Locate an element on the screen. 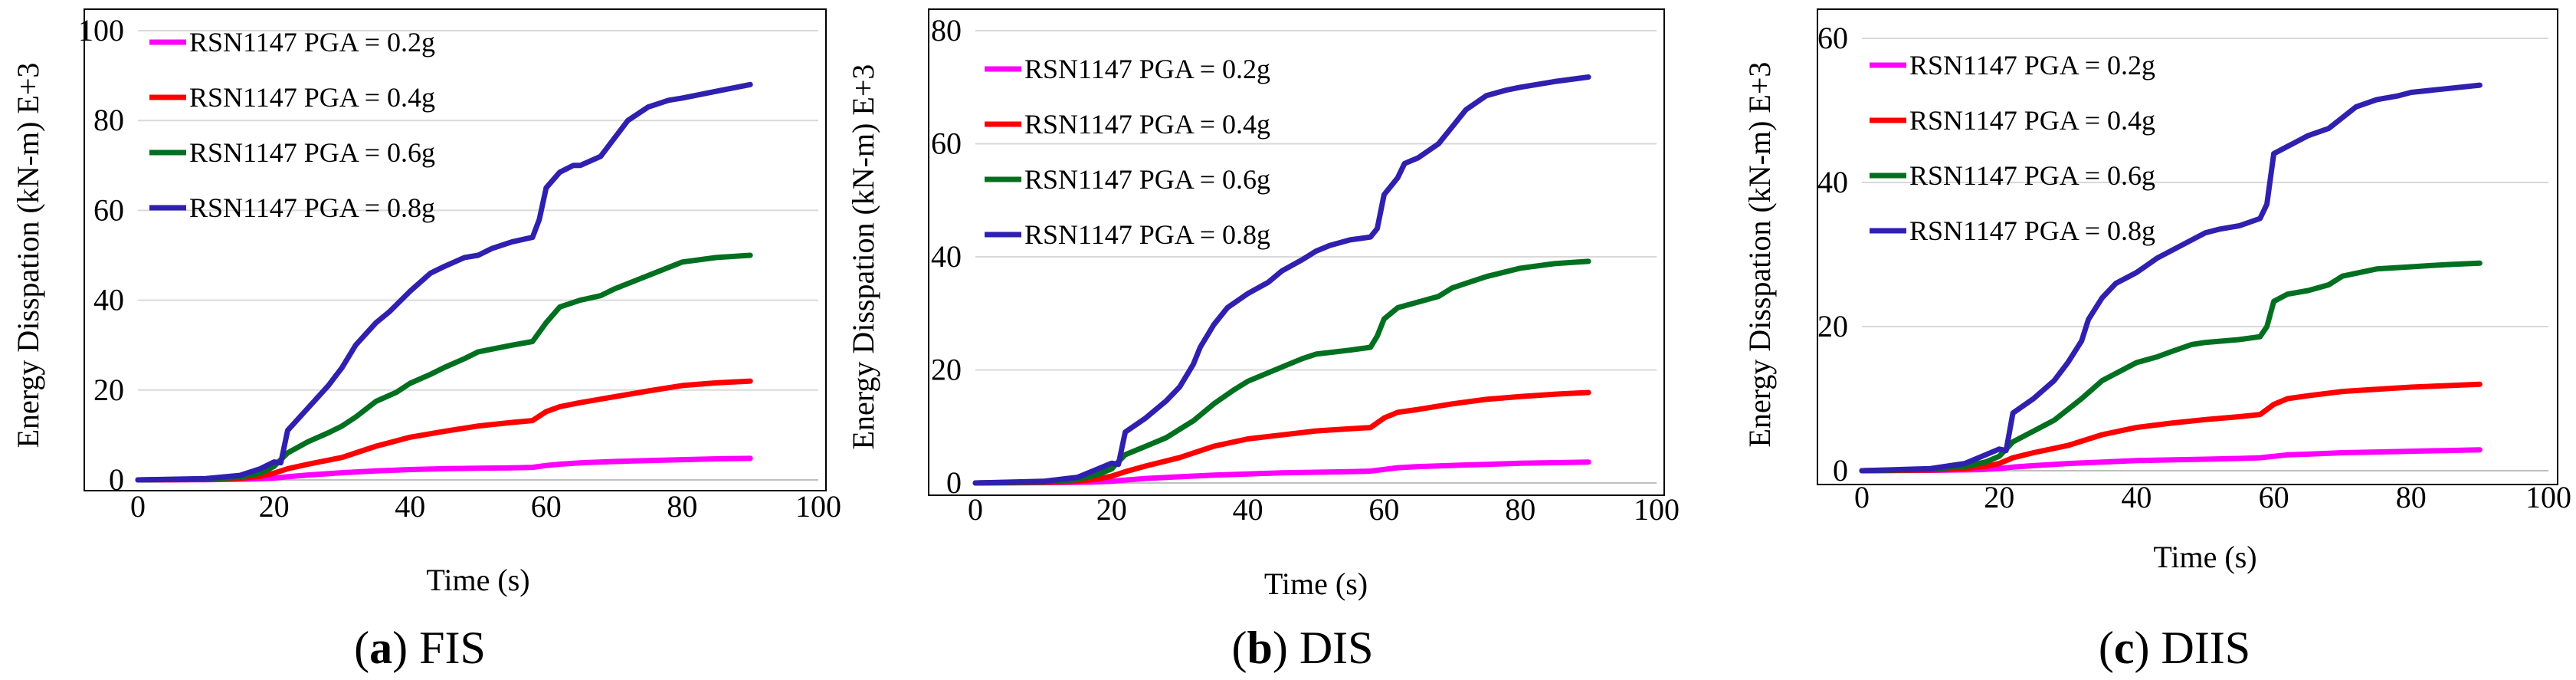 Image resolution: width=2576 pixels, height=680 pixels. chart-caption: (b) DIS is located at coordinates (1302, 648).